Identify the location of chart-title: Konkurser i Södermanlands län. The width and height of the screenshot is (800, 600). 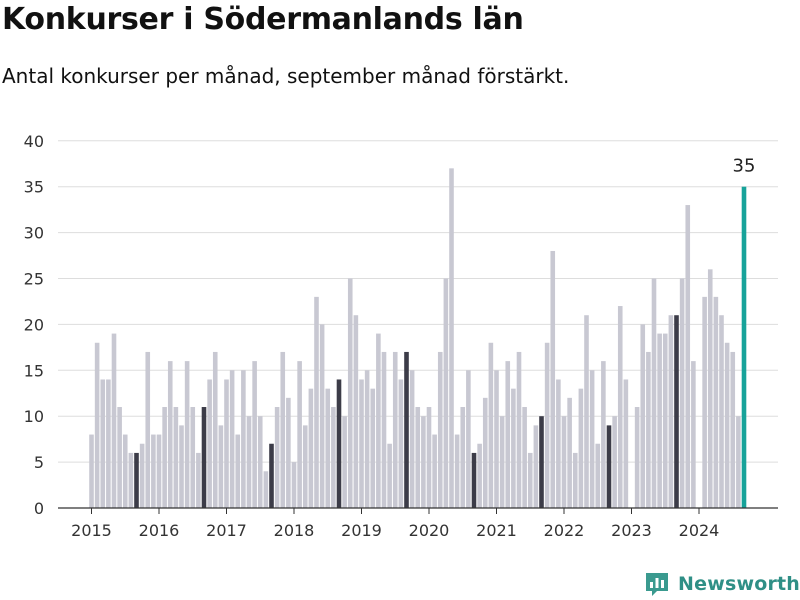
(263, 19).